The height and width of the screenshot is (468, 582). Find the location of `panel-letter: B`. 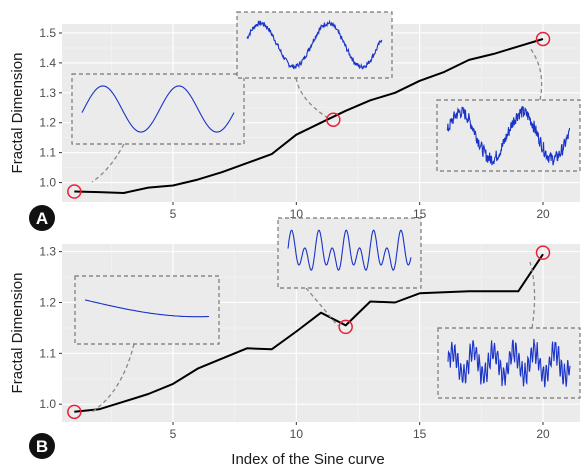

panel-letter: B is located at coordinates (42, 446).